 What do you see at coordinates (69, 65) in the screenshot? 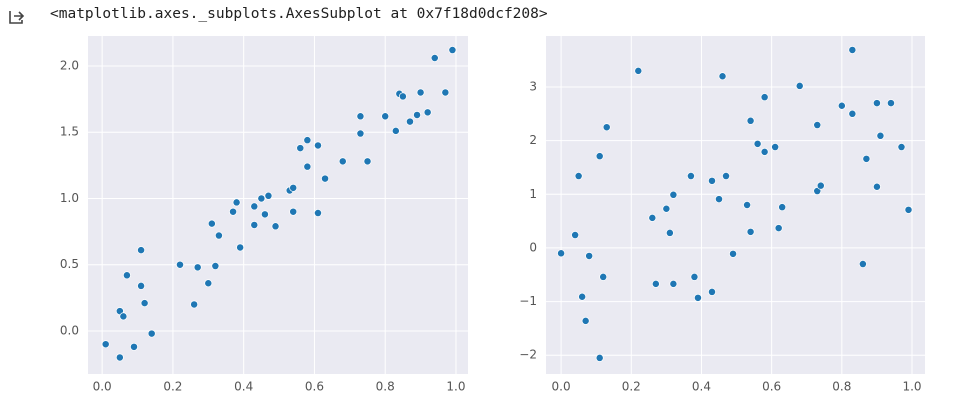
I see `y-tick-label: 2.0` at bounding box center [69, 65].